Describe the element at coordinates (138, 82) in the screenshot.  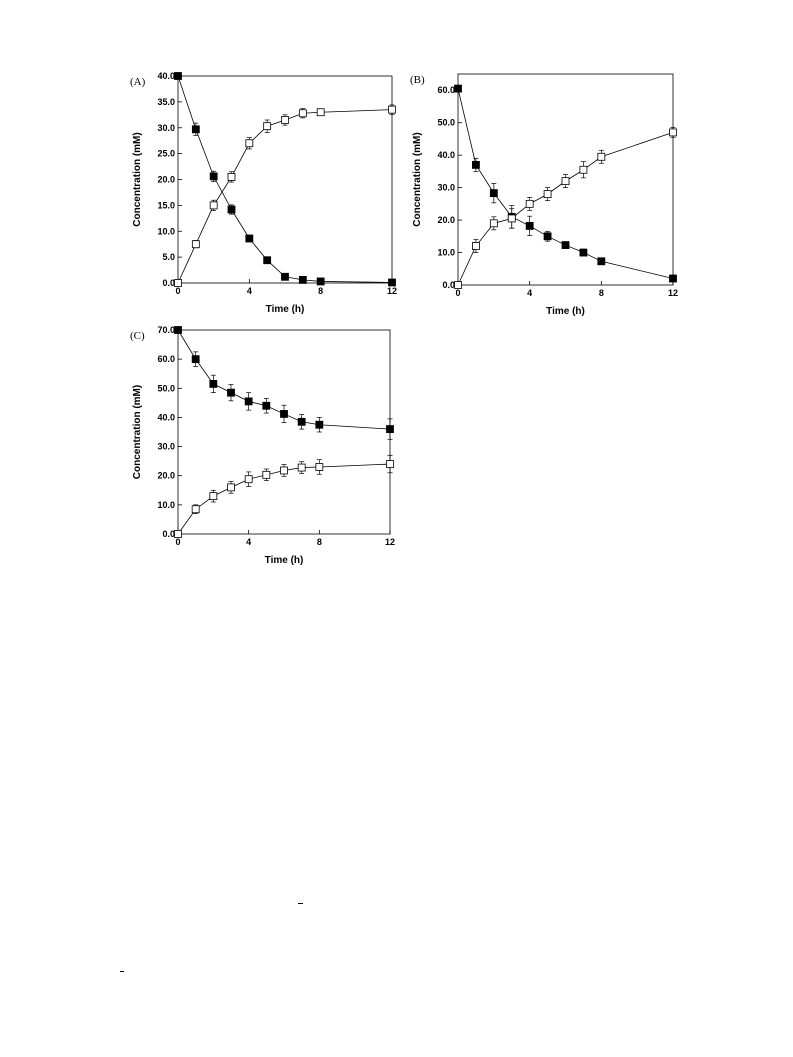
I see `panel-label: (A)` at that location.